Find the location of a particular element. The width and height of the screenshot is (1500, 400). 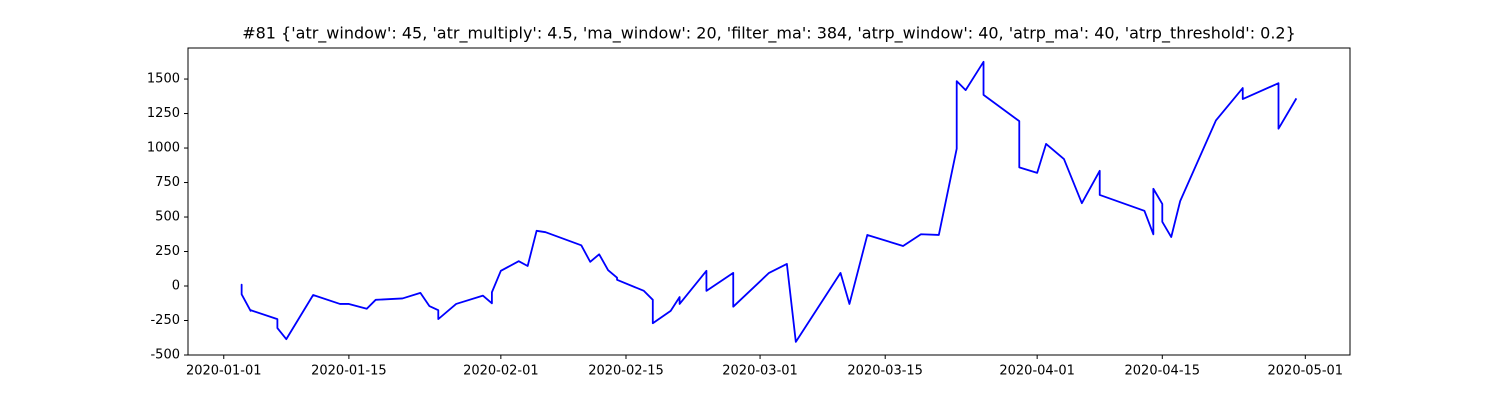

y-tick-label: -250 is located at coordinates (165, 320).